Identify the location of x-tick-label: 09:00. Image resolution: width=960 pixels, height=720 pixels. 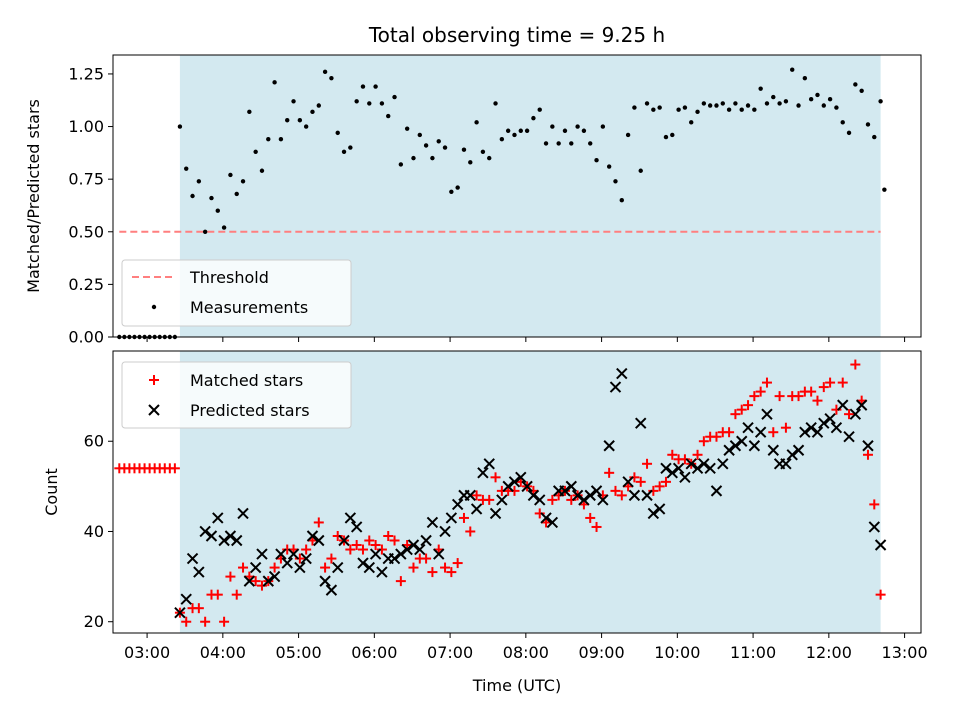
(602, 652).